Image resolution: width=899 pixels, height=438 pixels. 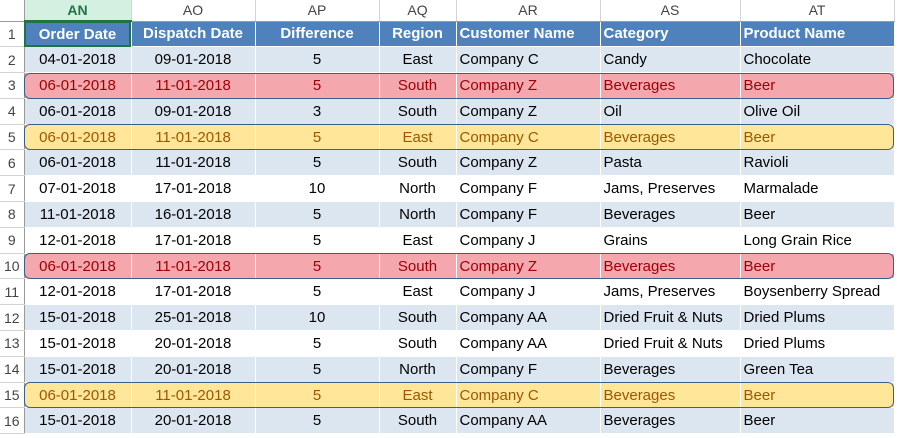 I want to click on header-cell: Category, so click(x=670, y=34).